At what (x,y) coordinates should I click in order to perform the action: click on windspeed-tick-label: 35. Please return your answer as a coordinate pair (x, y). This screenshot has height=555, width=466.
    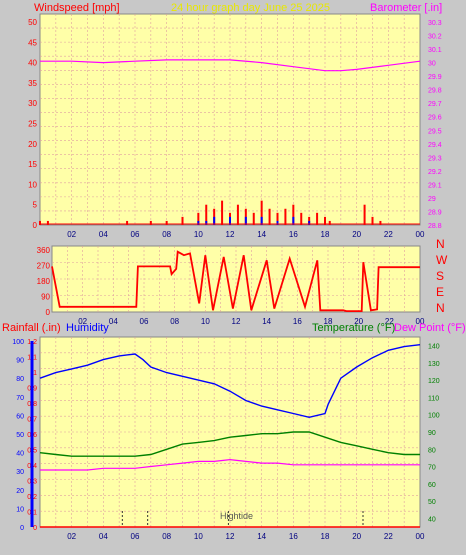
    Looking at the image, I should click on (32, 83).